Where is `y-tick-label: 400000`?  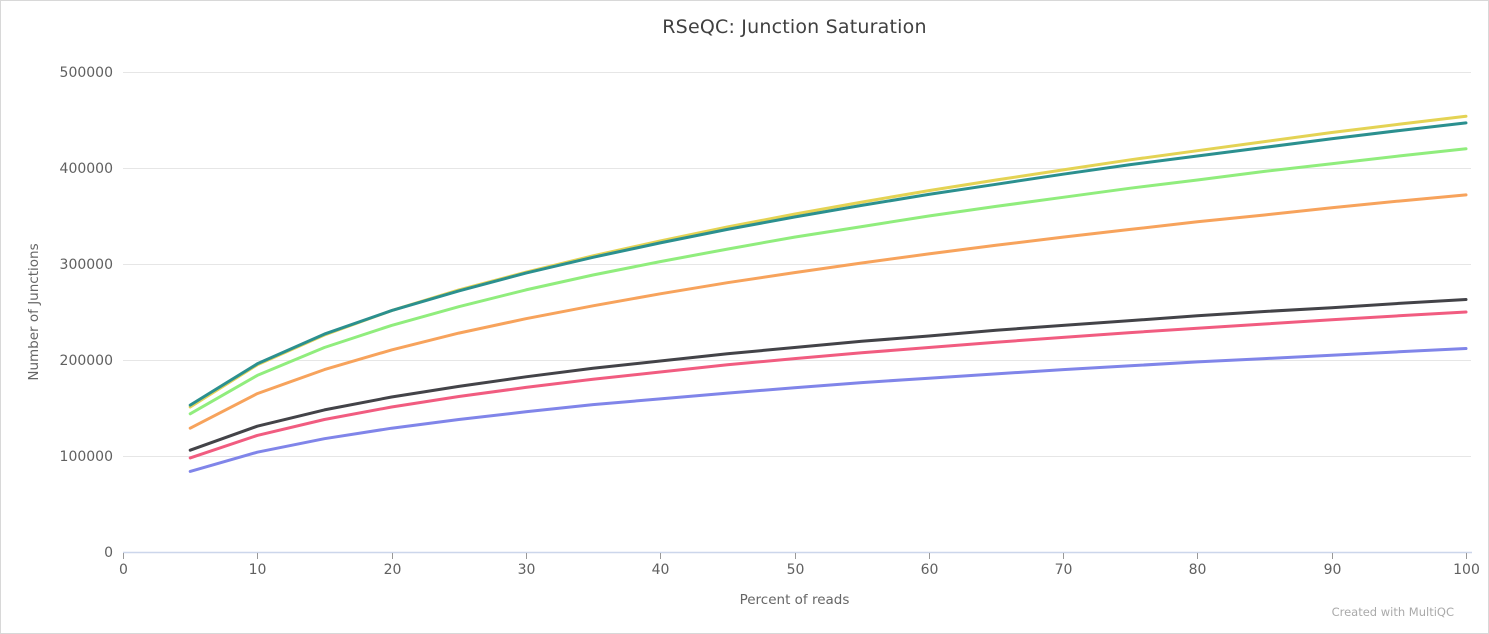
y-tick-label: 400000 is located at coordinates (86, 169).